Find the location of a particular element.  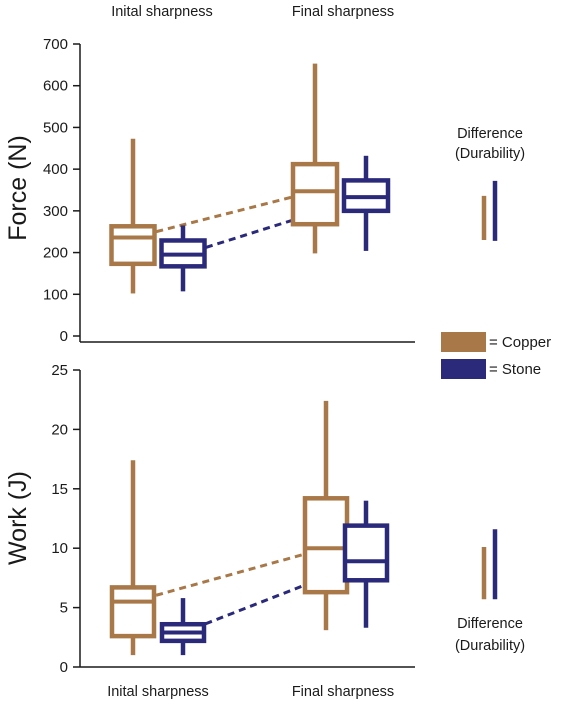

force-category-label-initial: Inital sharpness is located at coordinates (162, 12).